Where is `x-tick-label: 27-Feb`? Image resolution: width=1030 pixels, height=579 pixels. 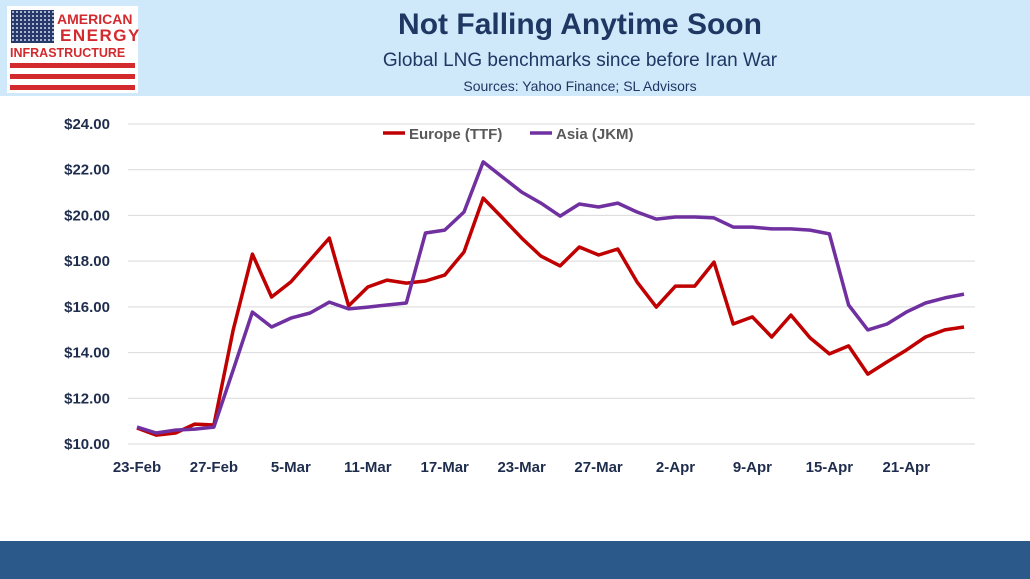
x-tick-label: 27-Feb is located at coordinates (214, 467).